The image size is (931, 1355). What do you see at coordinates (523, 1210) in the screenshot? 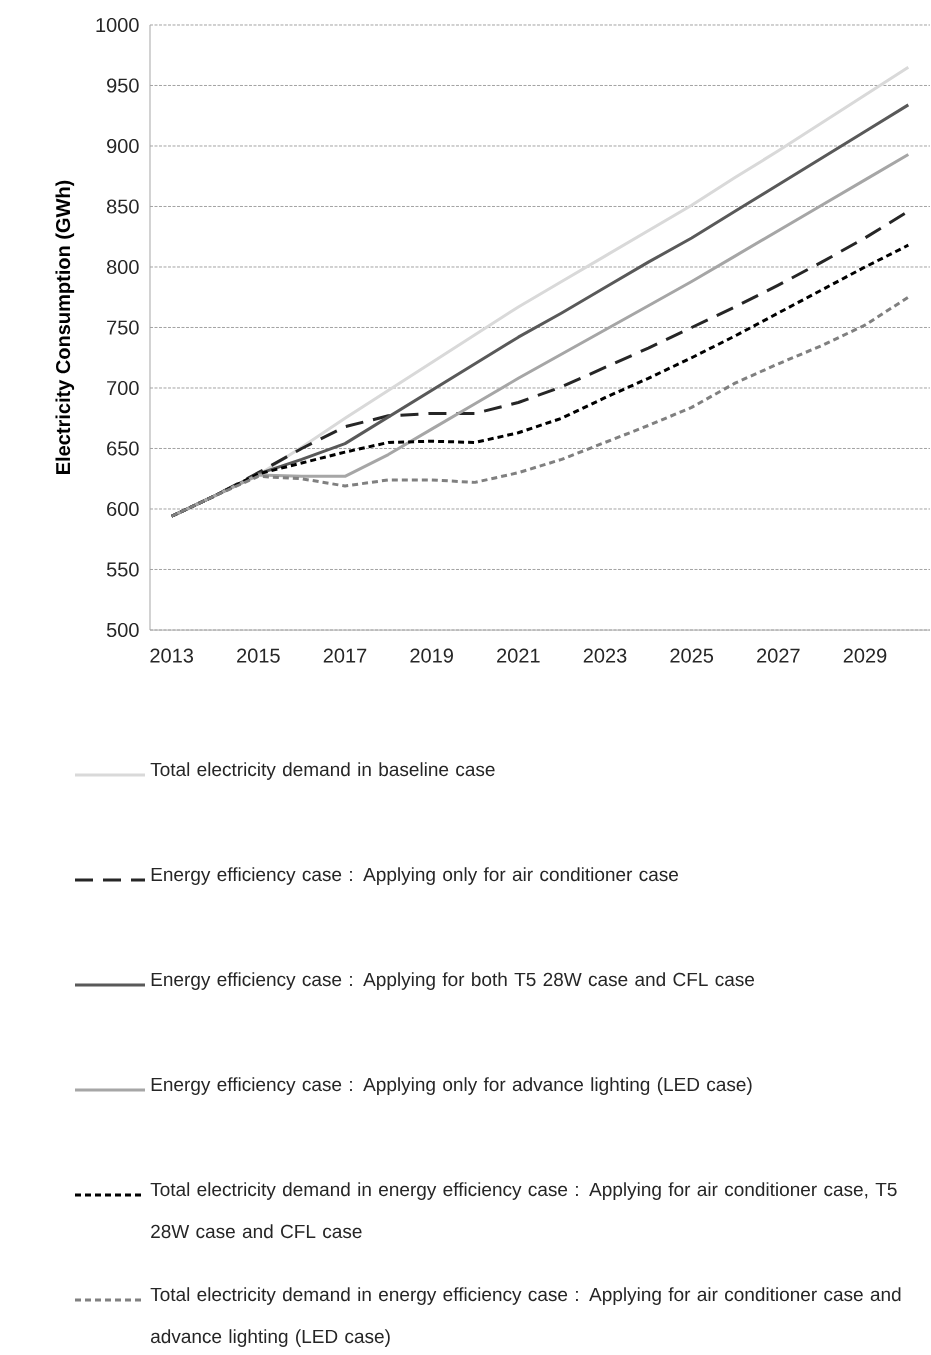
I see `text: Total electricity demand in energy efficiency case : Applying for air conditioner case, T5 28W case and CFL case` at bounding box center [523, 1210].